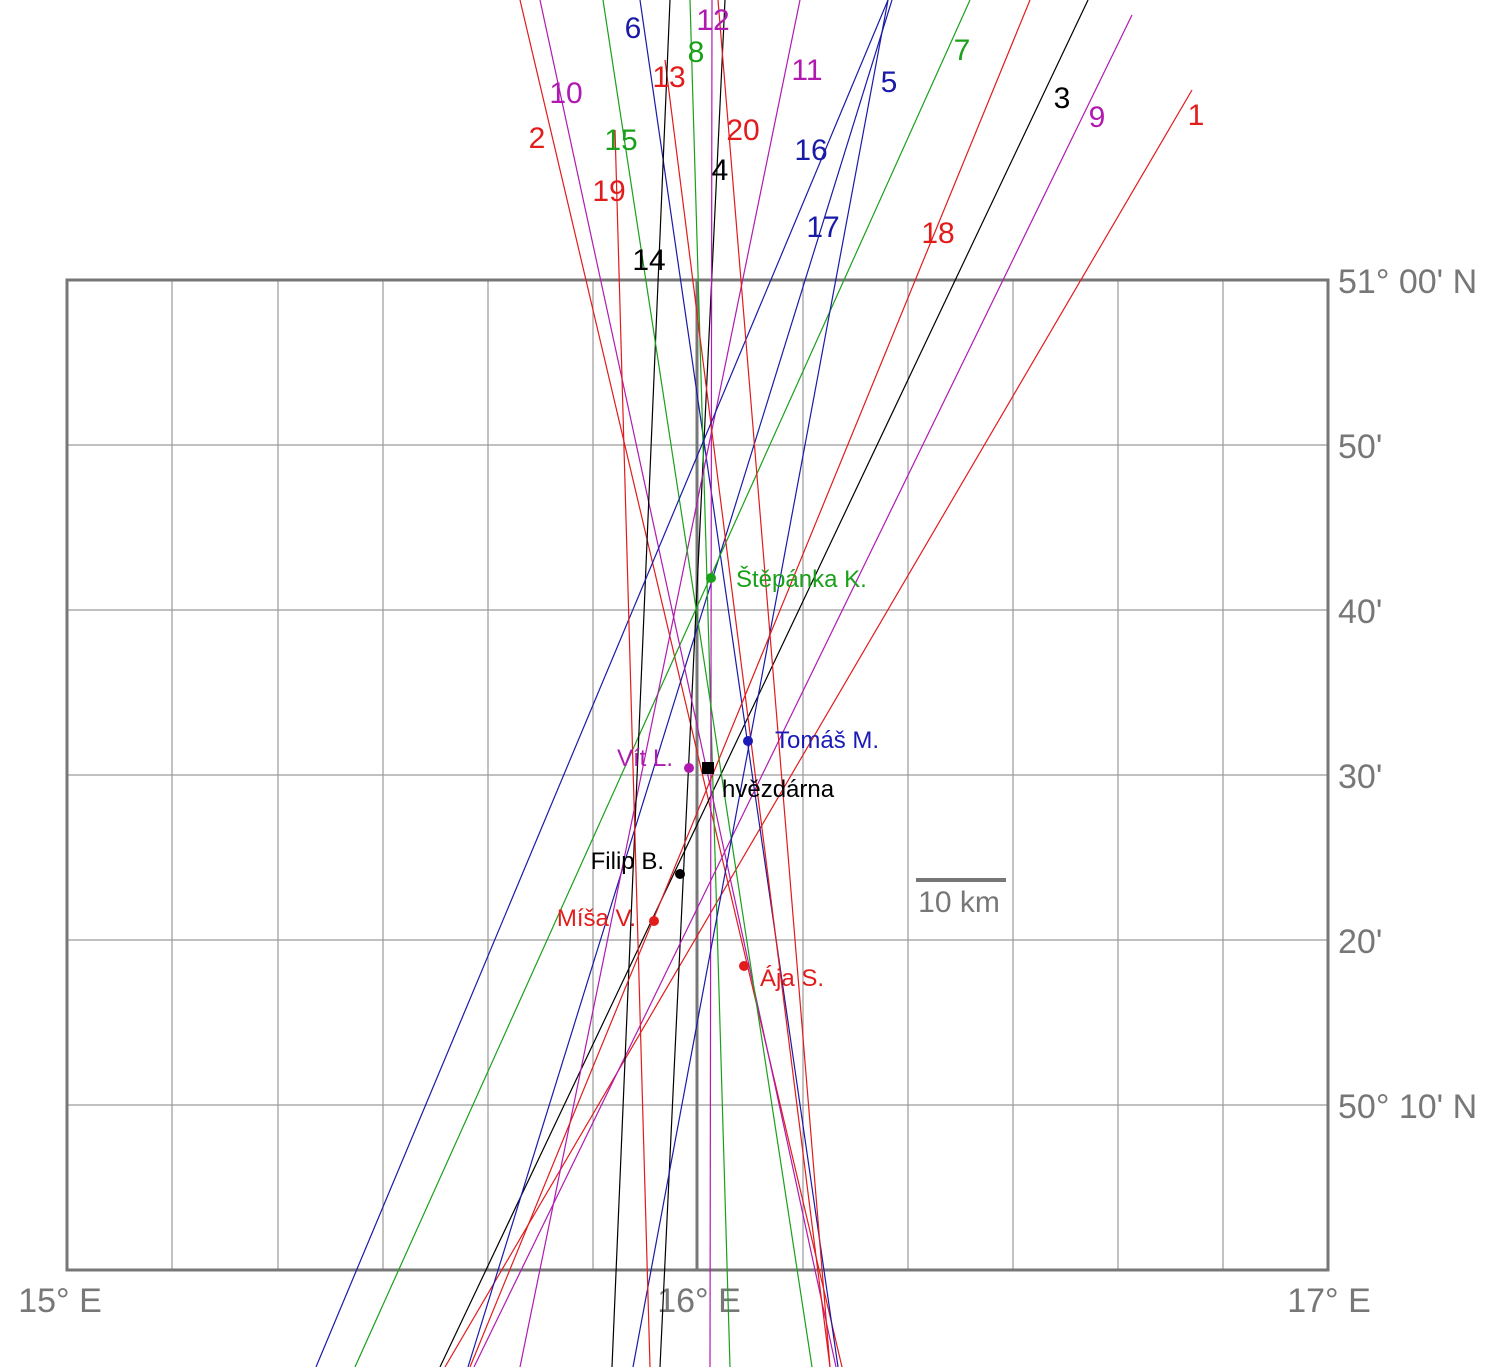 The image size is (1501, 1367). I want to click on line-label-16: 16, so click(810, 150).